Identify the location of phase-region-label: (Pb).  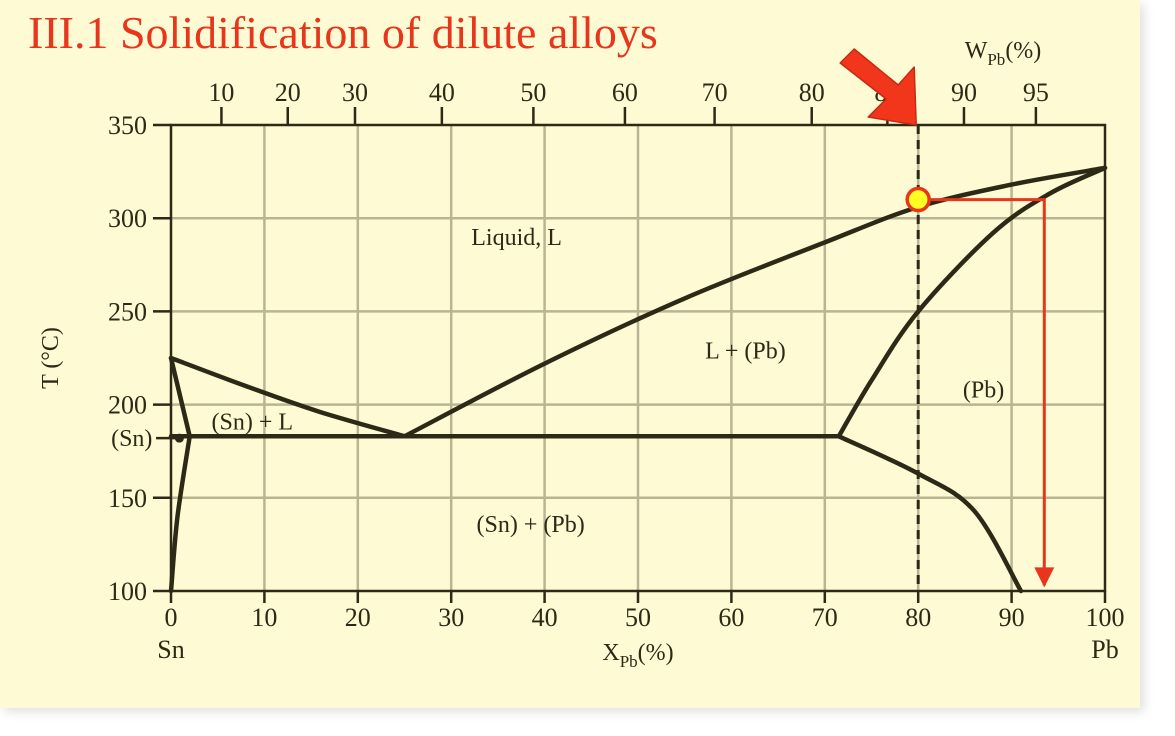
(983, 391).